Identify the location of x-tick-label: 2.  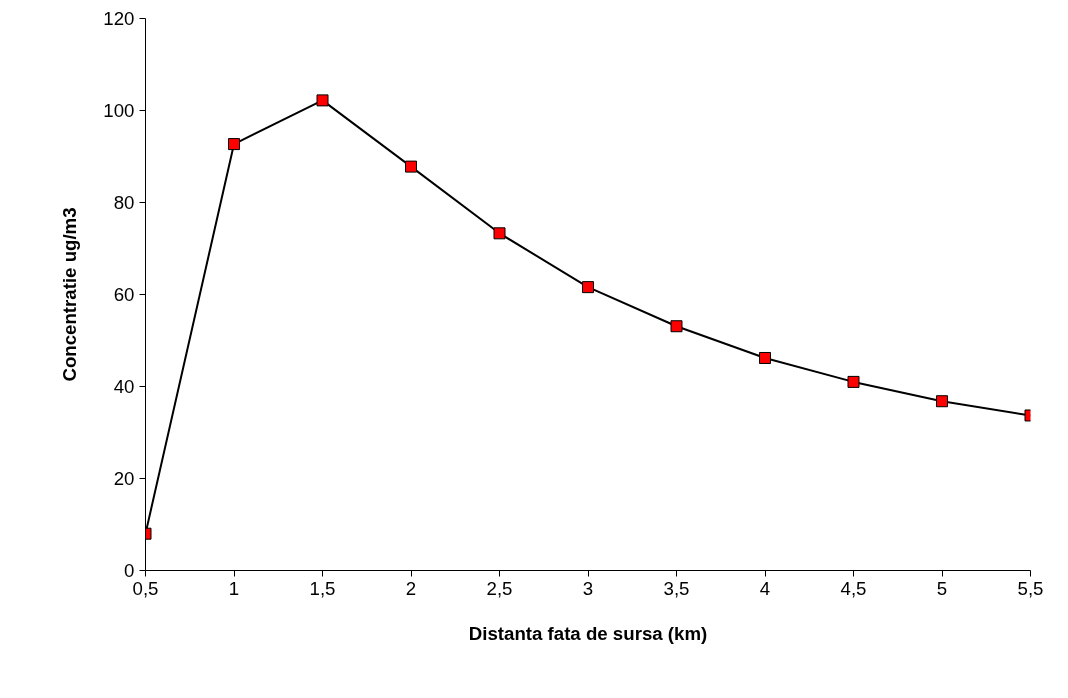
(411, 588).